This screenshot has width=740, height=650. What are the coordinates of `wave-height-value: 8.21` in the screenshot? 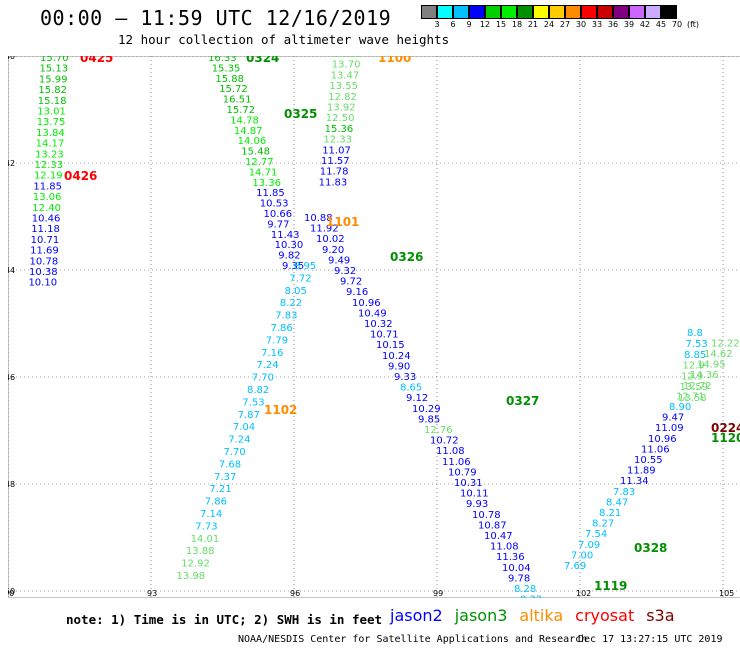 It's located at (610, 513).